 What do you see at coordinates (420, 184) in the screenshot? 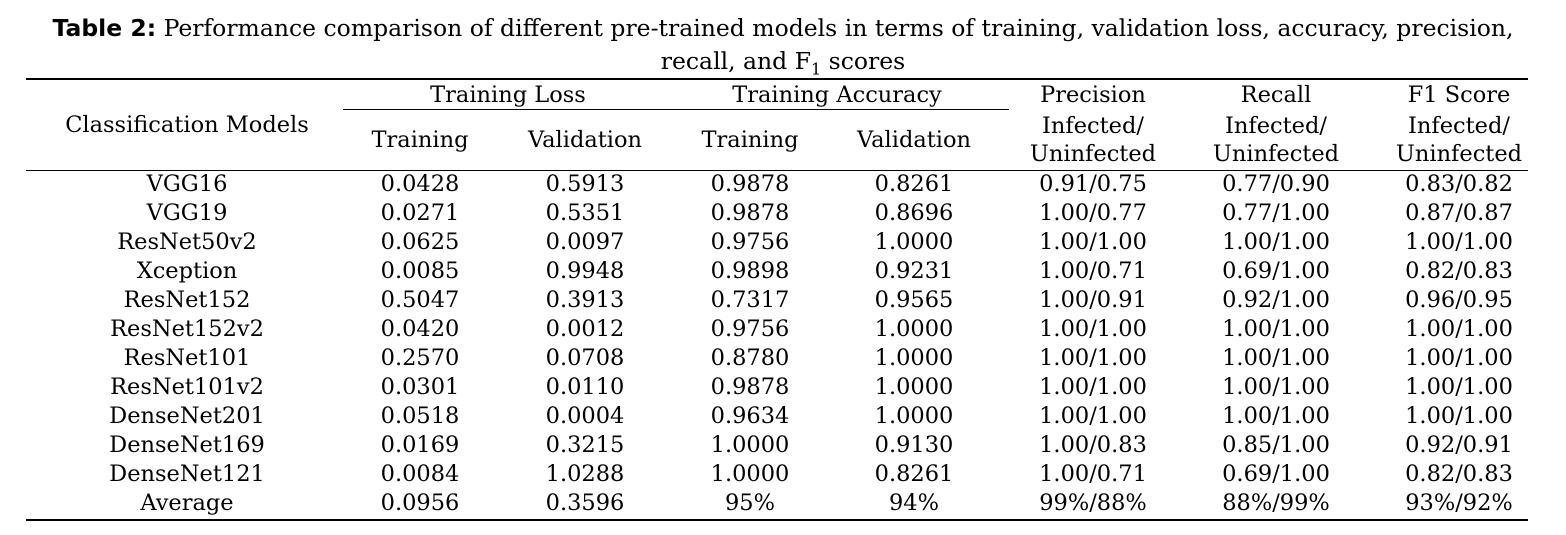
I see `row-1-training-loss: 0.0428` at bounding box center [420, 184].